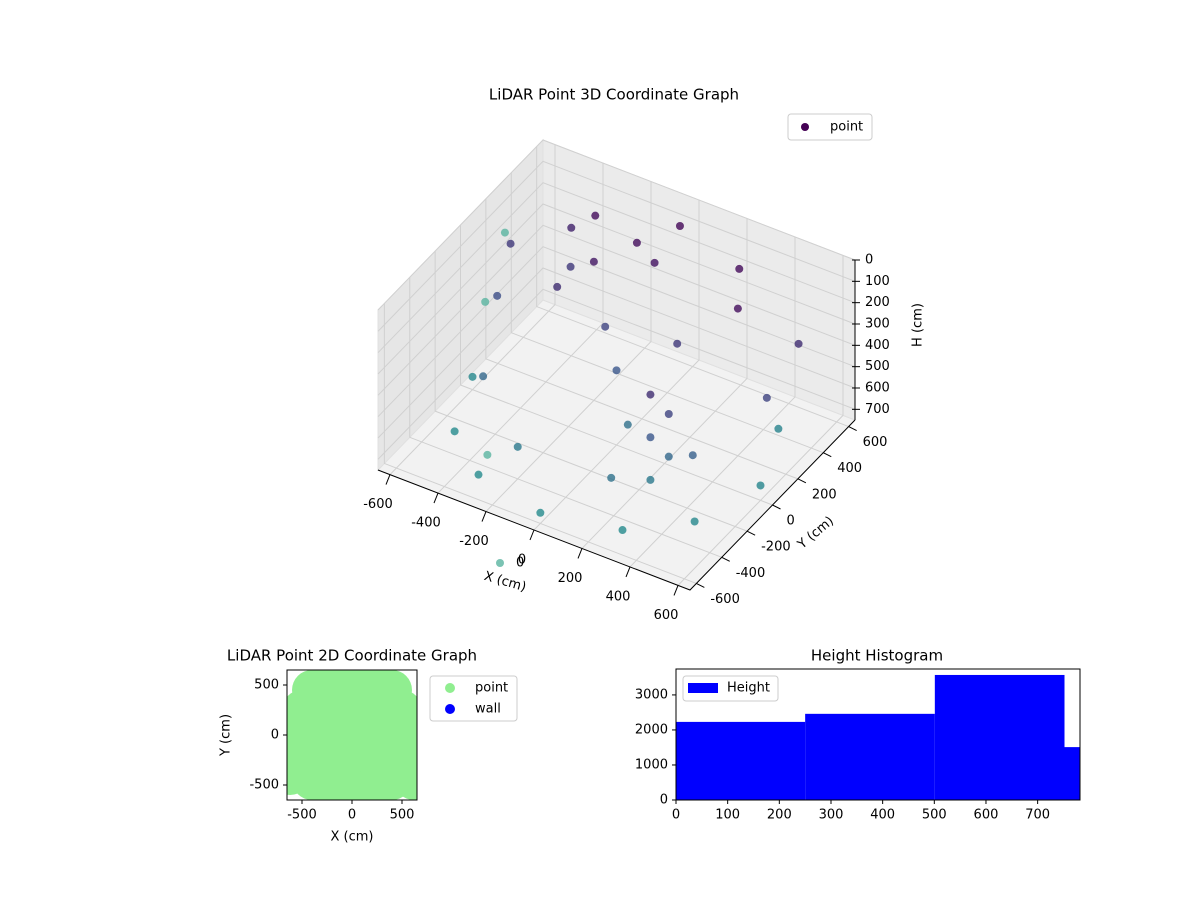 This screenshot has width=1200, height=900. What do you see at coordinates (849, 468) in the screenshot?
I see `y-tick-label: 400` at bounding box center [849, 468].